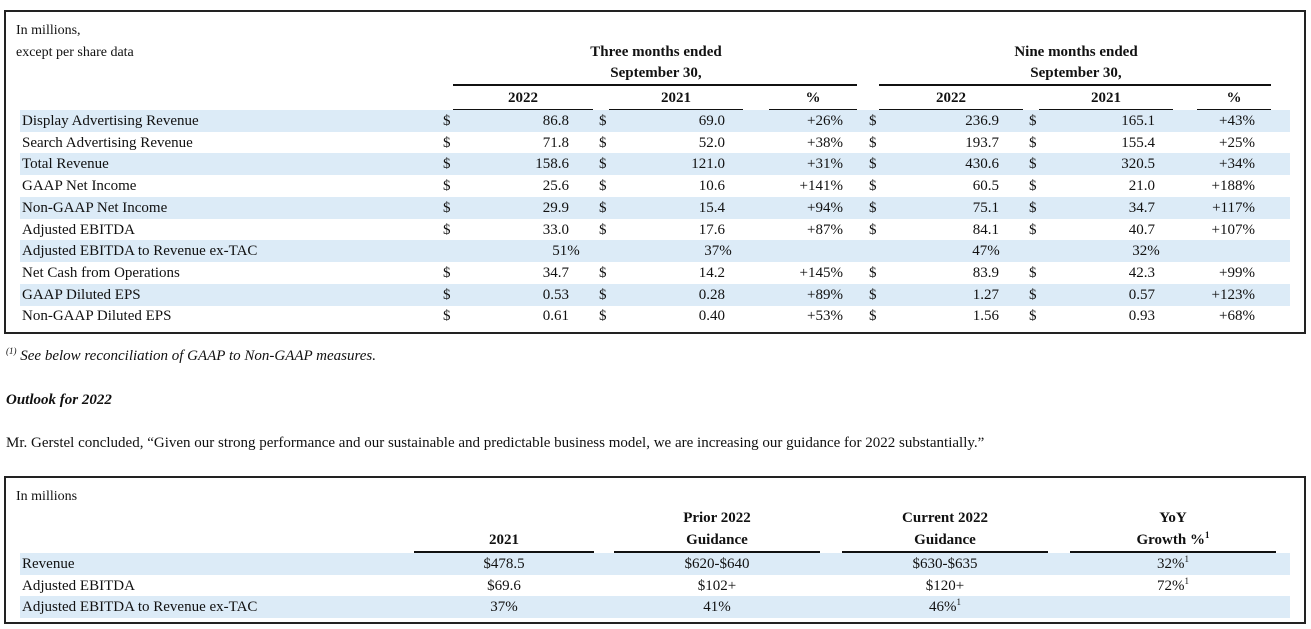 The height and width of the screenshot is (629, 1311). What do you see at coordinates (1233, 186) in the screenshot?
I see `cell-value: +188%` at bounding box center [1233, 186].